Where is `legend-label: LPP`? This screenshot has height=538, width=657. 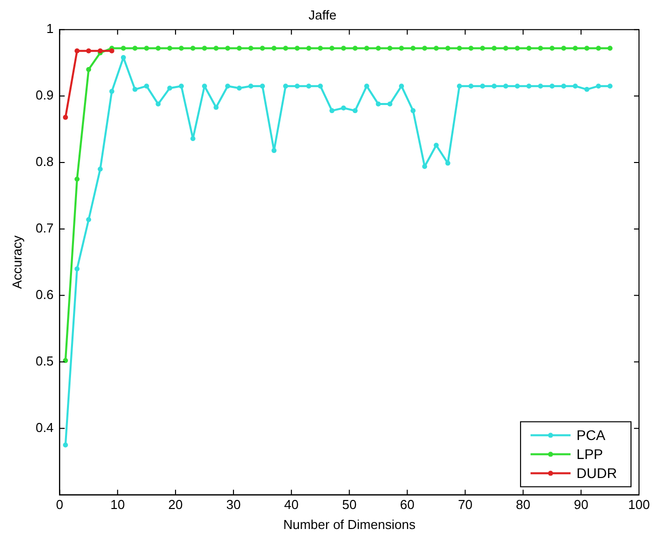
legend-label: LPP is located at coordinates (590, 454).